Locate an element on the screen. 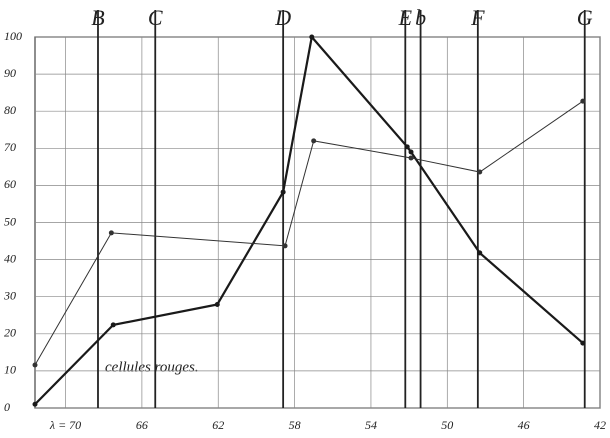  y-tick-label: 10 is located at coordinates (10, 370).